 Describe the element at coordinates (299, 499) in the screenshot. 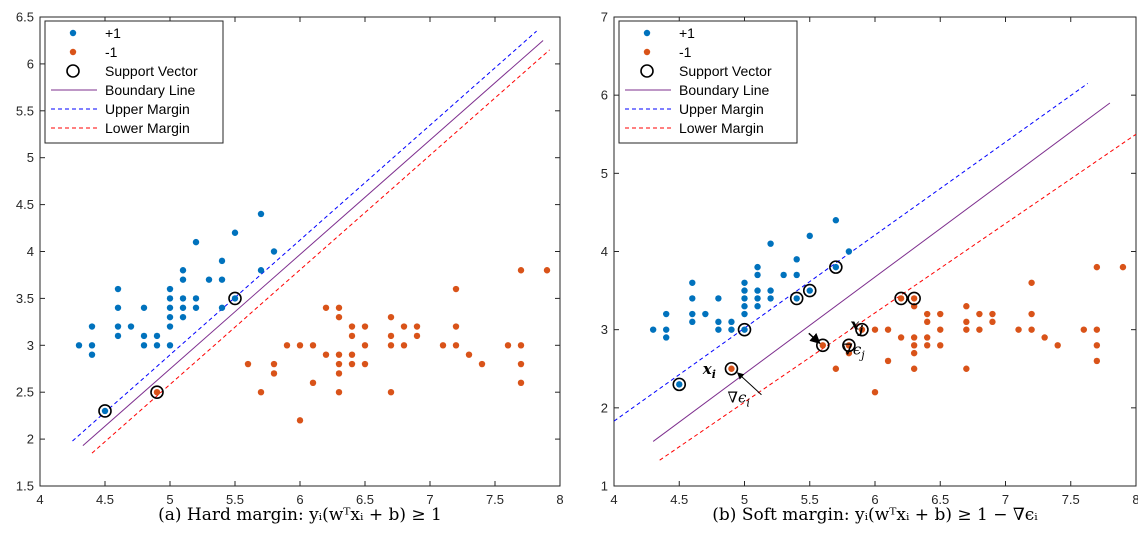

I see `x-tick-label: 6` at that location.